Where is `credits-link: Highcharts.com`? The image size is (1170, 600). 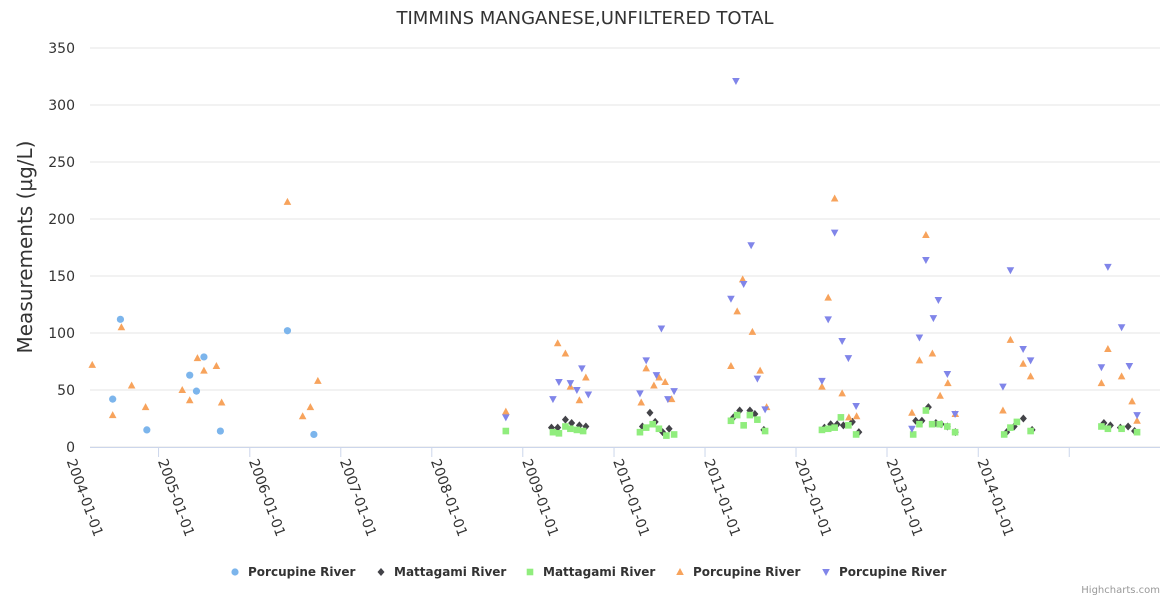 credits-link: Highcharts.com is located at coordinates (1120, 590).